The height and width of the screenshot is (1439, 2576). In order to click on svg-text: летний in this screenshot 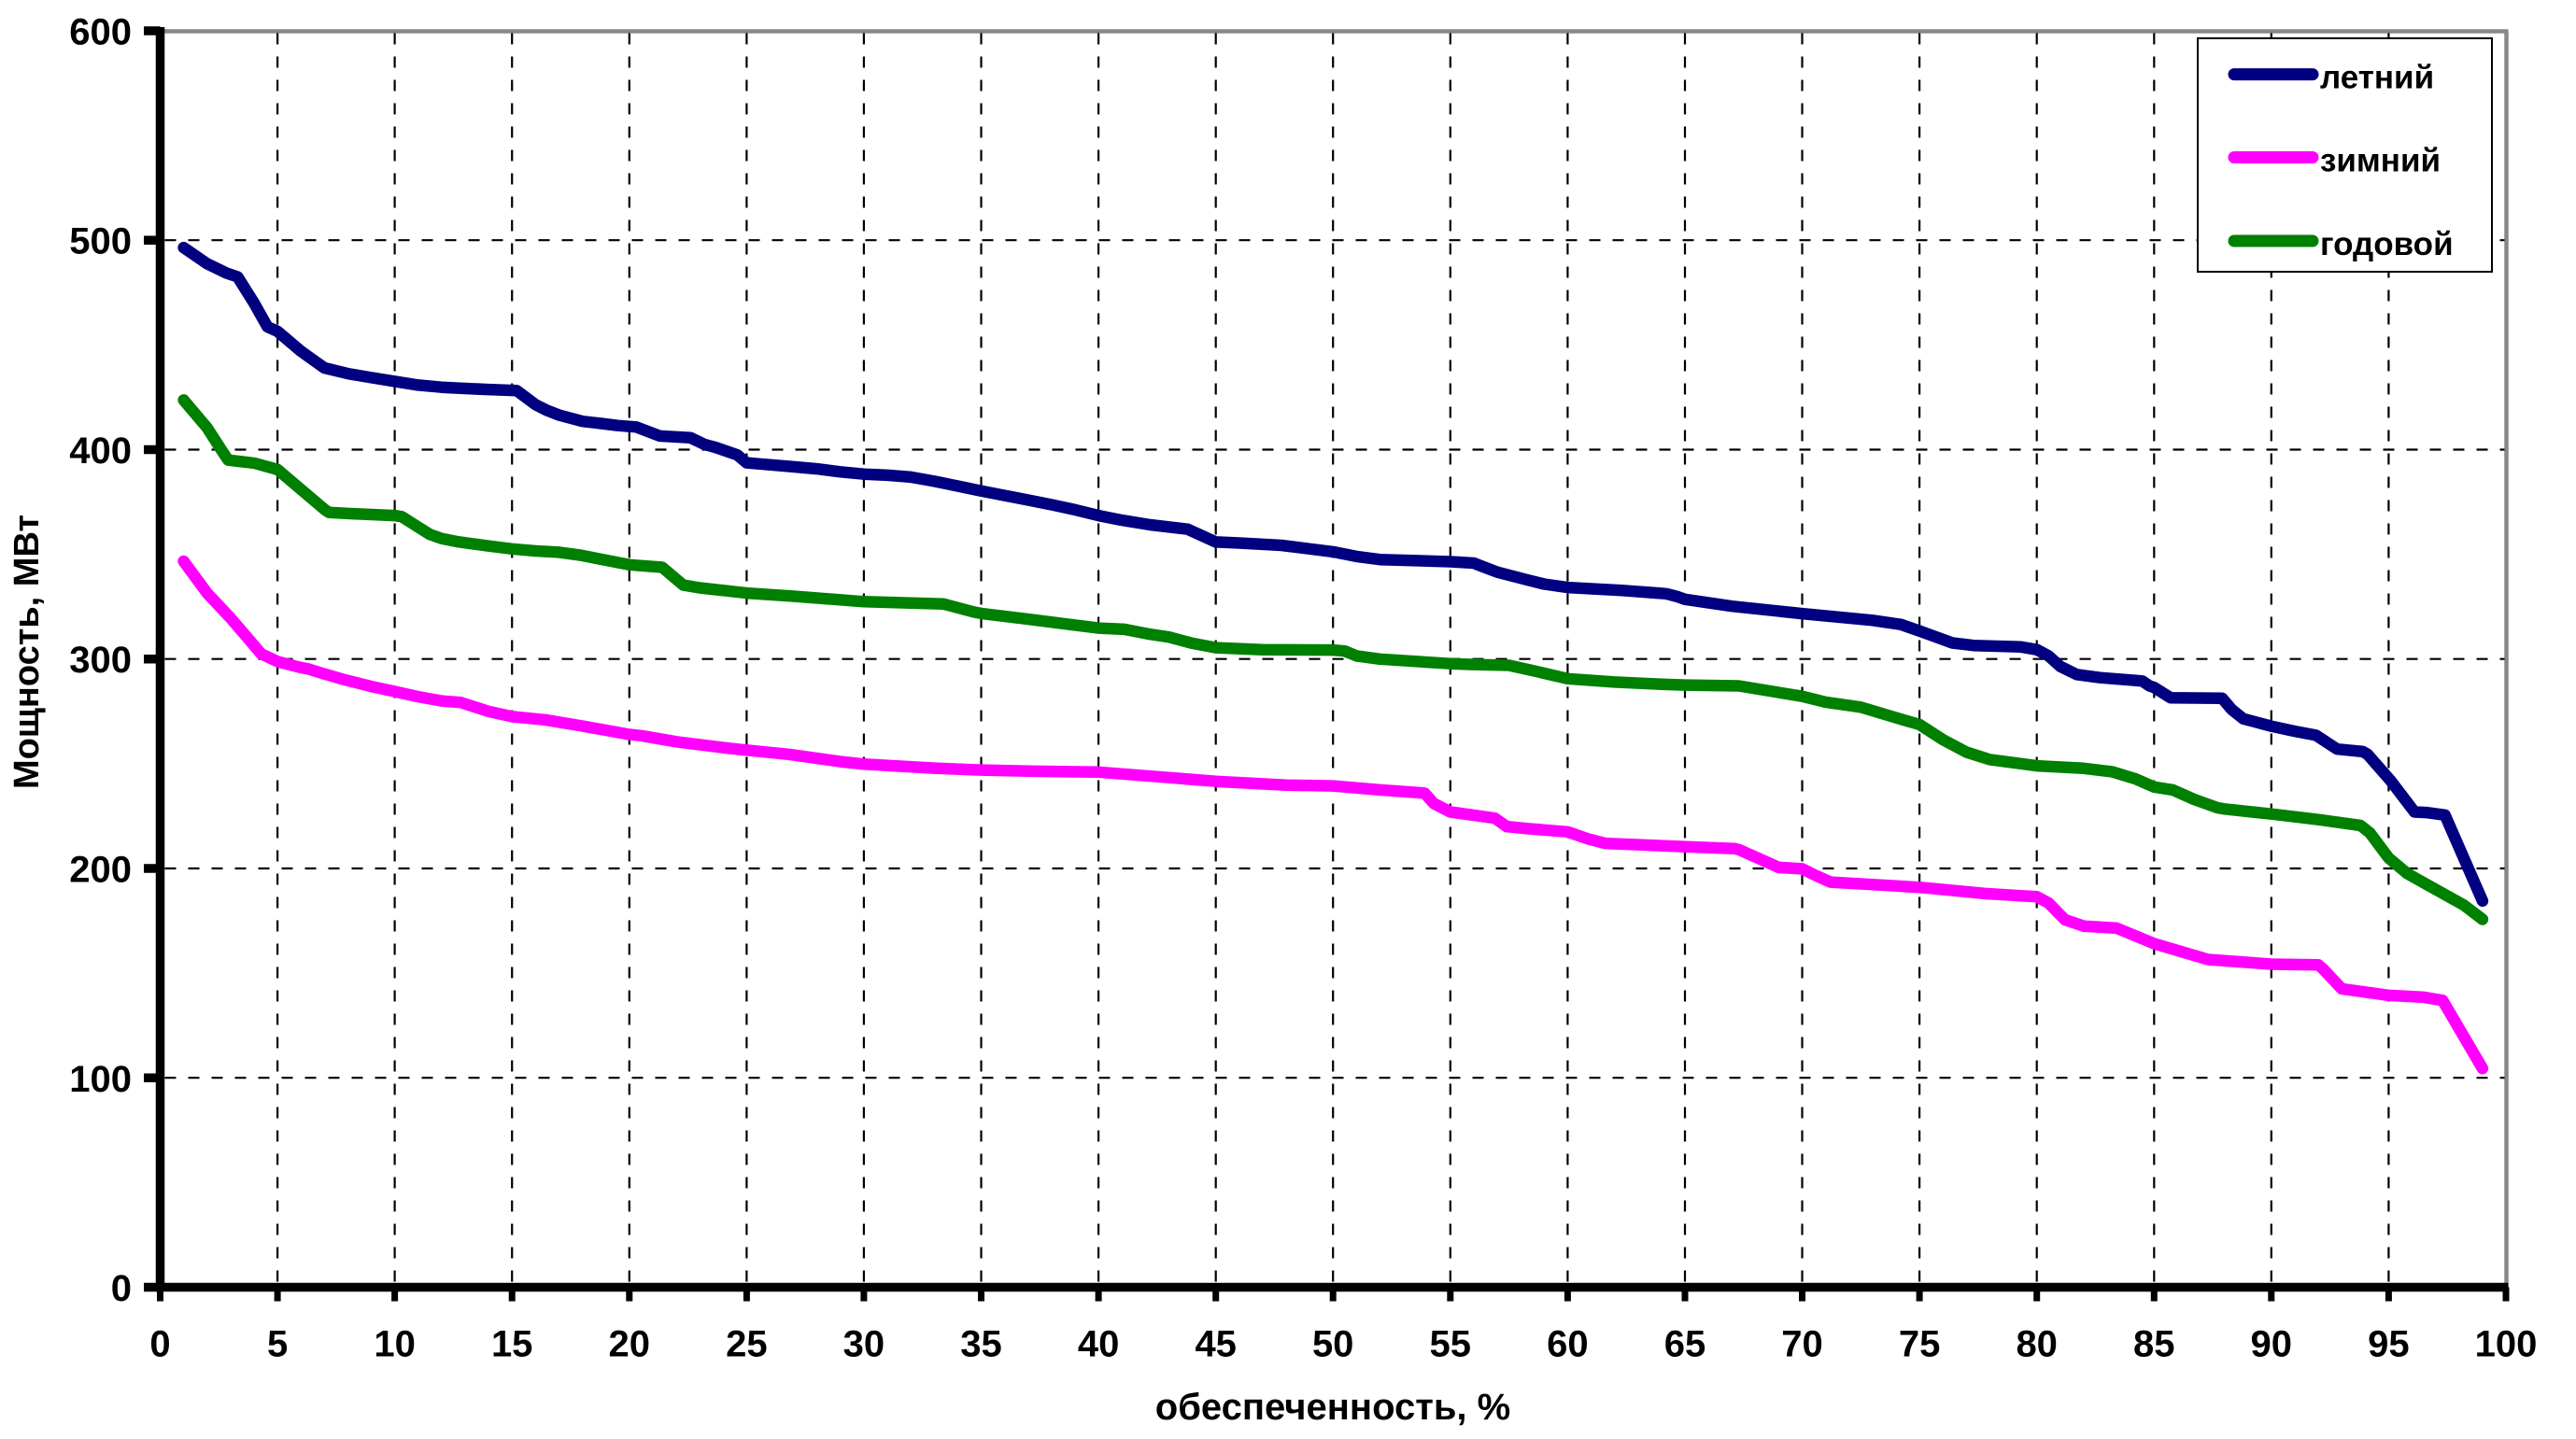, I will do `click(2377, 78)`.